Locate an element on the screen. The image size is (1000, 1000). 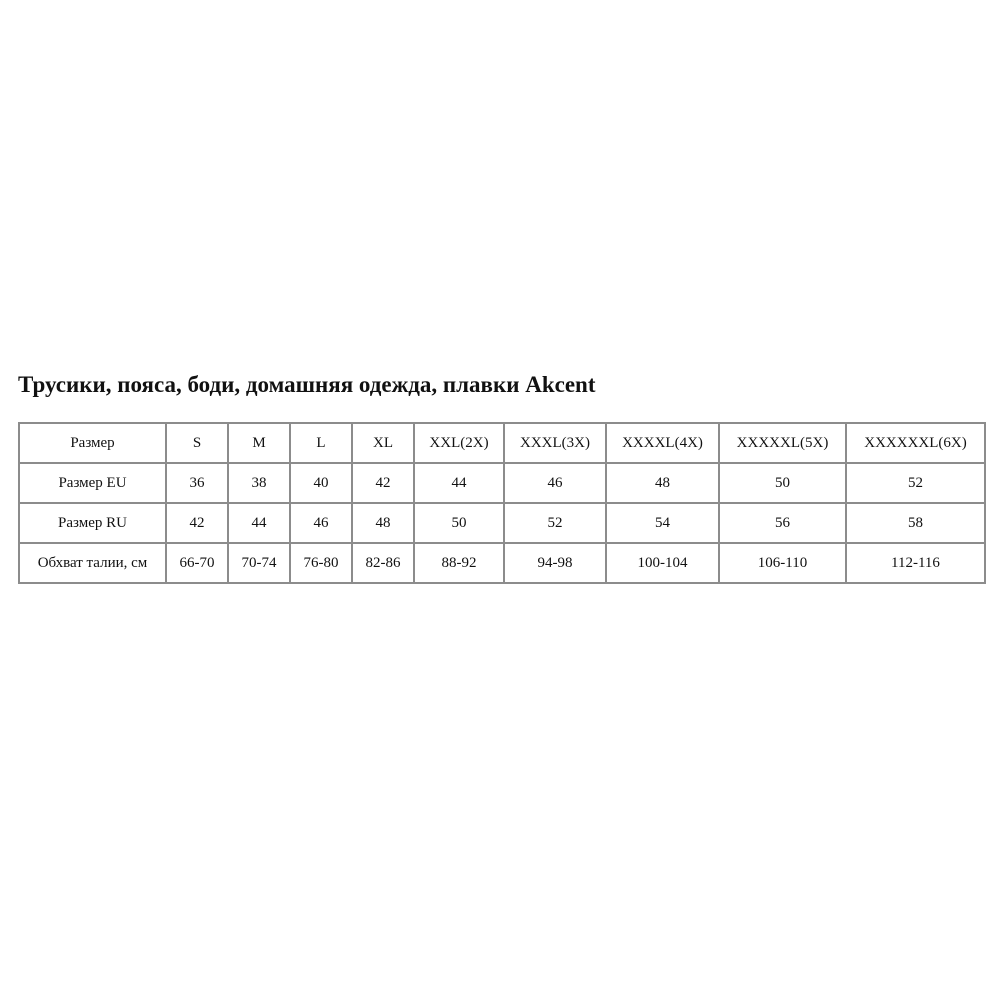
table-cell: XXL(2X) is located at coordinates (459, 443).